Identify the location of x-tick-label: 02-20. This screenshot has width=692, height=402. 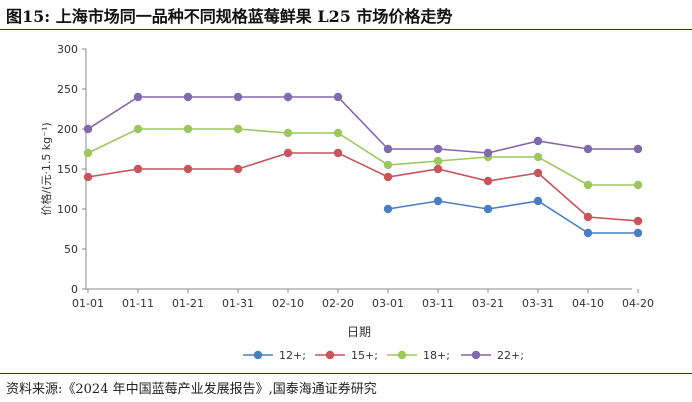
(338, 303).